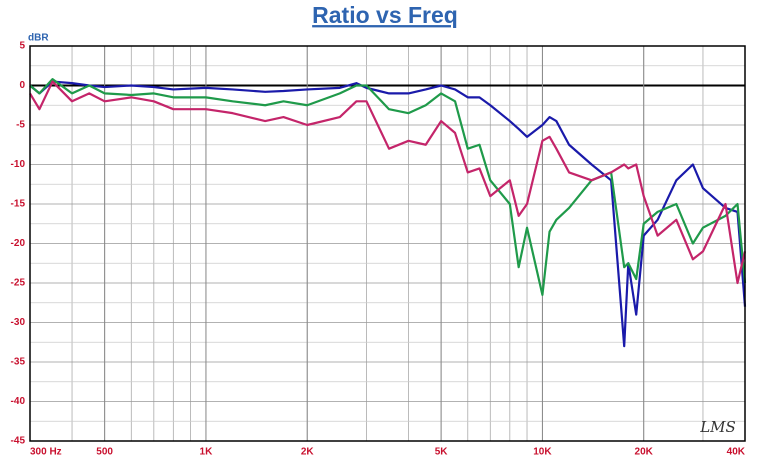 The height and width of the screenshot is (472, 765). What do you see at coordinates (18, 243) in the screenshot?
I see `y-tick-label: -20` at bounding box center [18, 243].